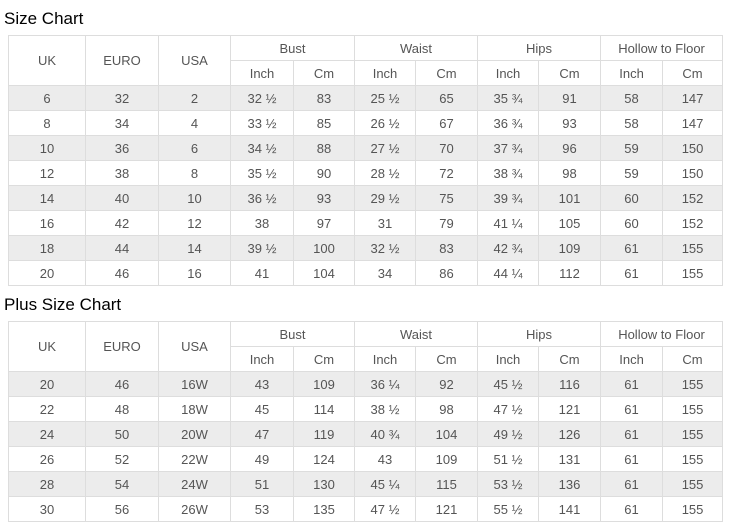 The image size is (730, 530). Describe the element at coordinates (262, 384) in the screenshot. I see `table-cell: 43` at that location.